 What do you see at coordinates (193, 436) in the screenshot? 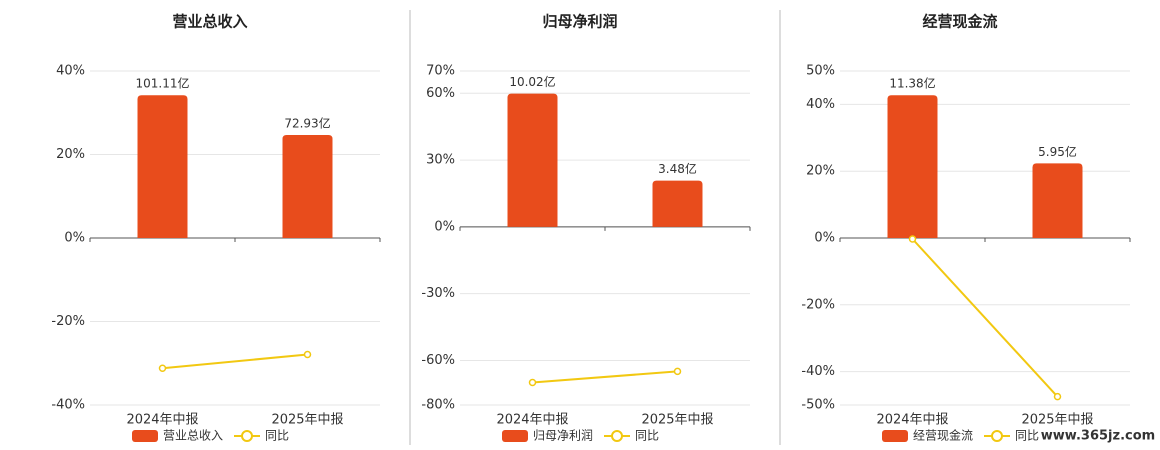
I see `legend-label: 营业总收入` at bounding box center [193, 436].